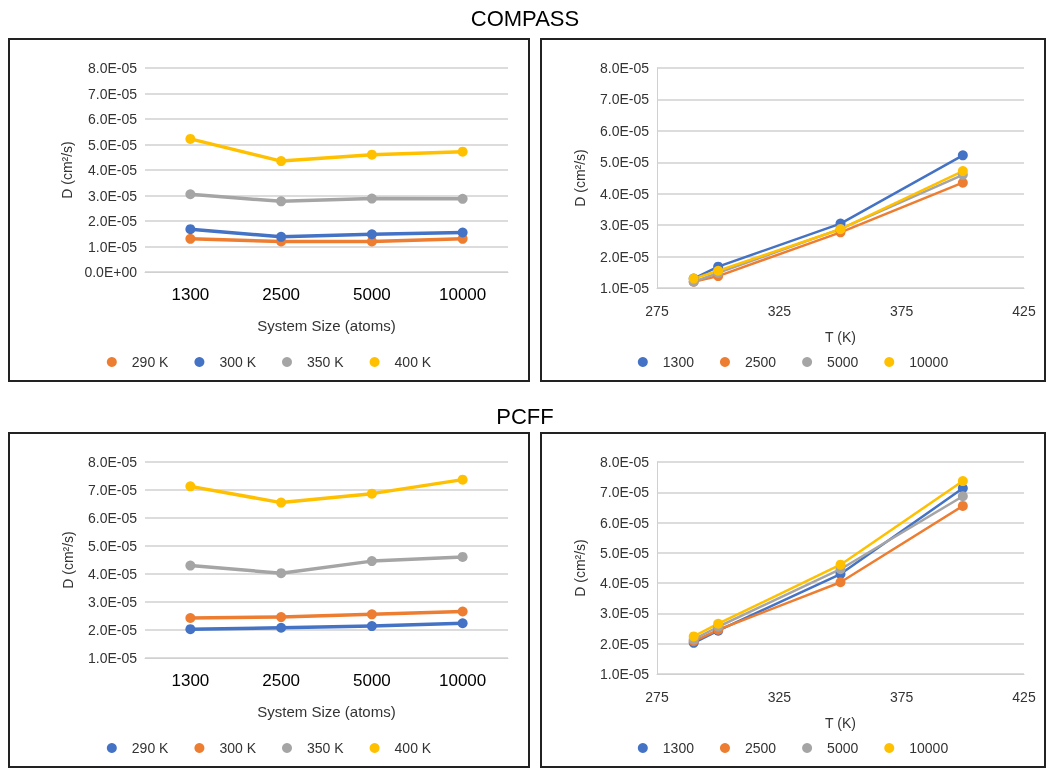 This screenshot has height=769, width=1050. What do you see at coordinates (525, 417) in the screenshot?
I see `chart-title: PCFF` at bounding box center [525, 417].